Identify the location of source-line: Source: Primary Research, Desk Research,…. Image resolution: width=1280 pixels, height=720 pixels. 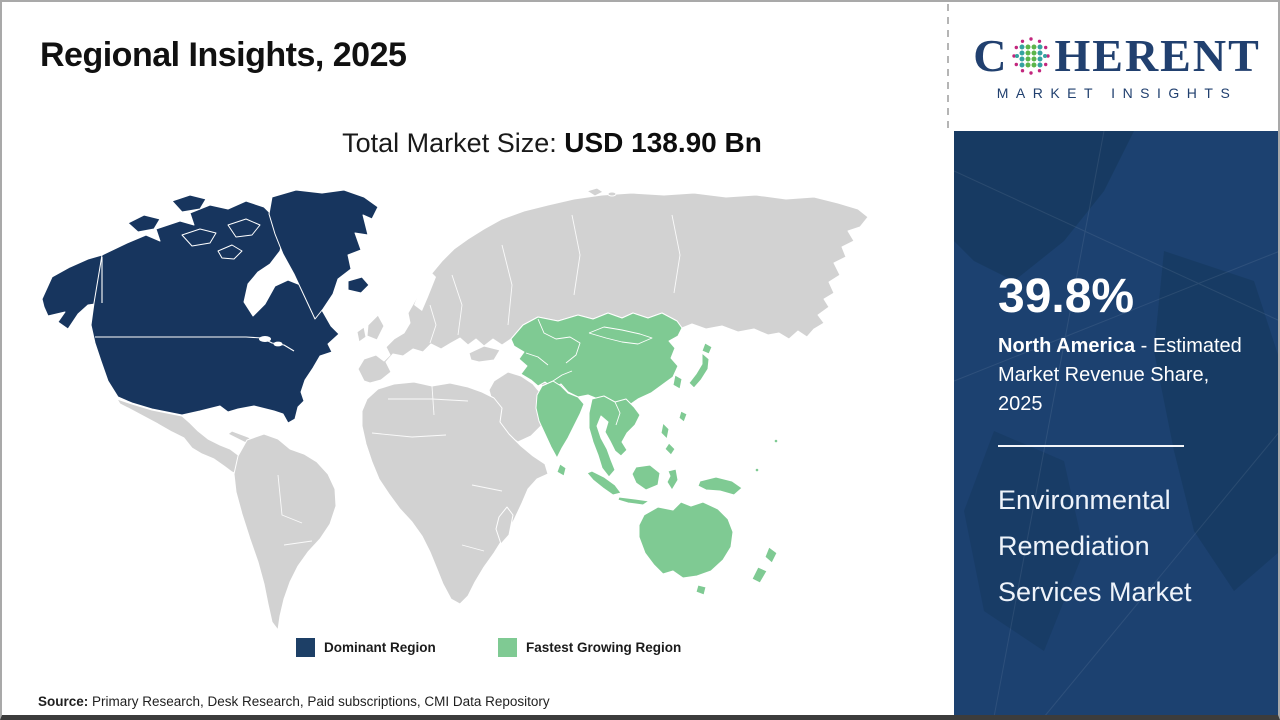
(294, 701).